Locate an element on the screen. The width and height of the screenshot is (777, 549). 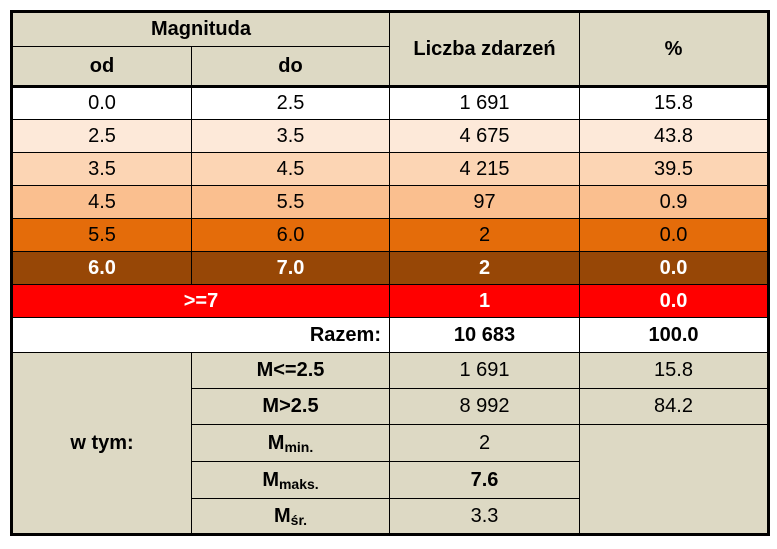
cell: 84.2 is located at coordinates (674, 406).